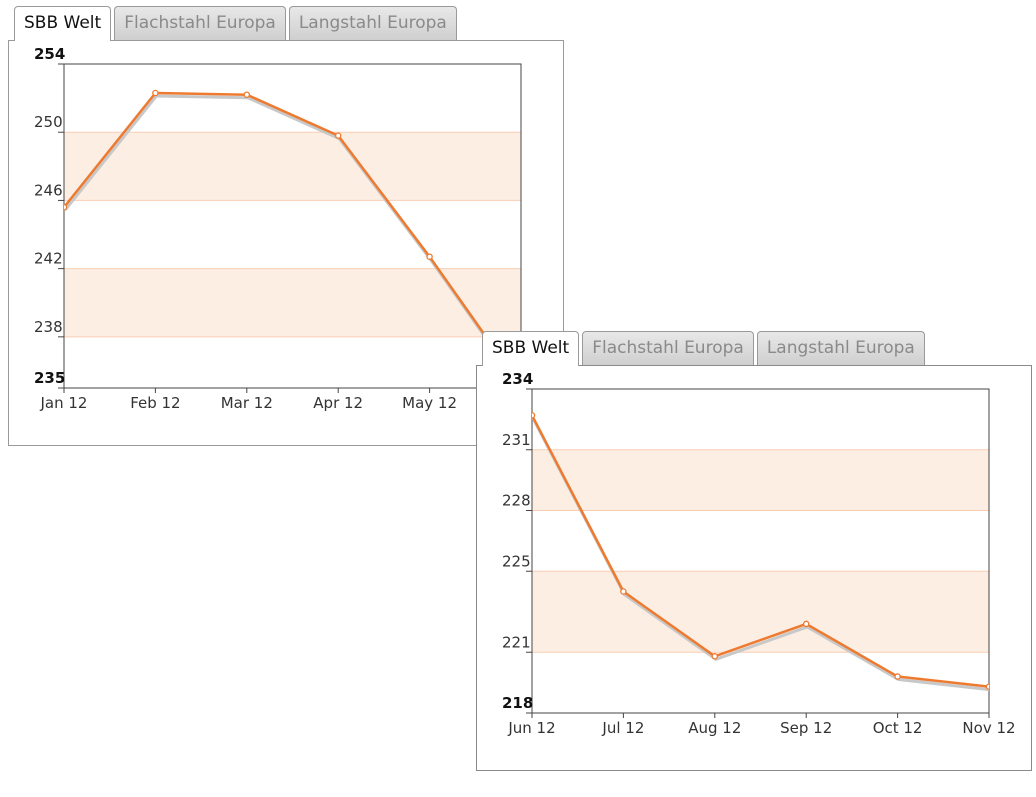 This screenshot has height=797, width=1036. What do you see at coordinates (429, 403) in the screenshot?
I see `x-tick-label: May 12` at bounding box center [429, 403].